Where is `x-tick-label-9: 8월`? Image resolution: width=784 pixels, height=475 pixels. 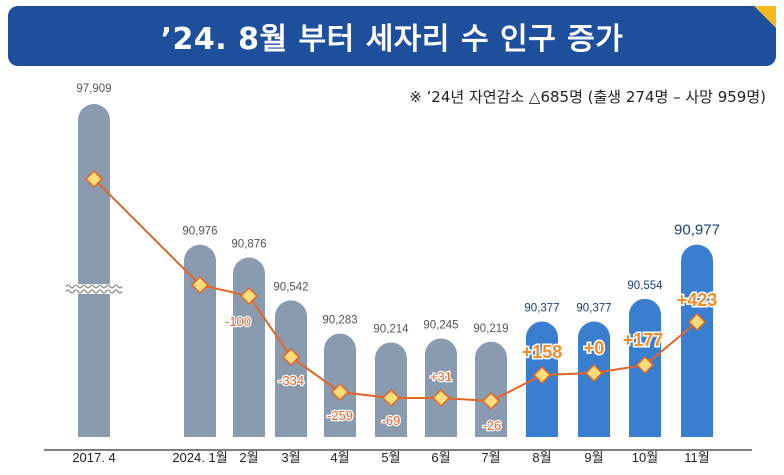 x-tick-label-9: 8월 is located at coordinates (541, 457).